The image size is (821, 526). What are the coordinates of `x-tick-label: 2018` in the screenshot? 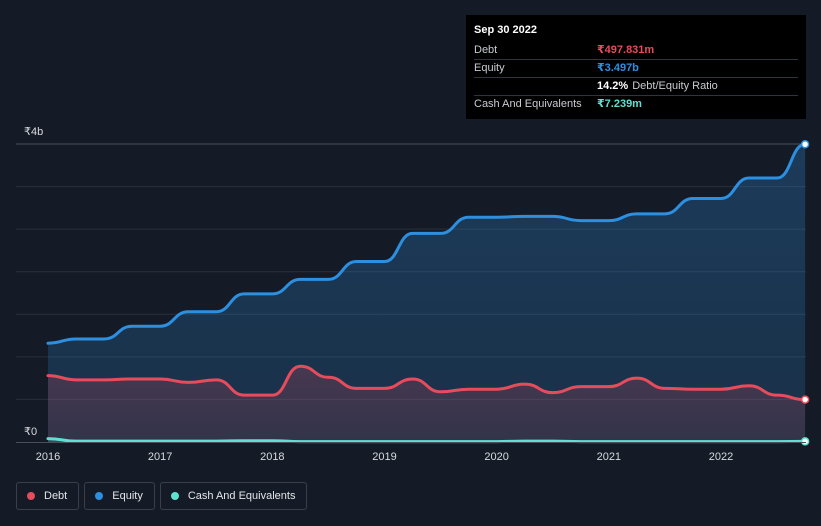 It's located at (272, 457).